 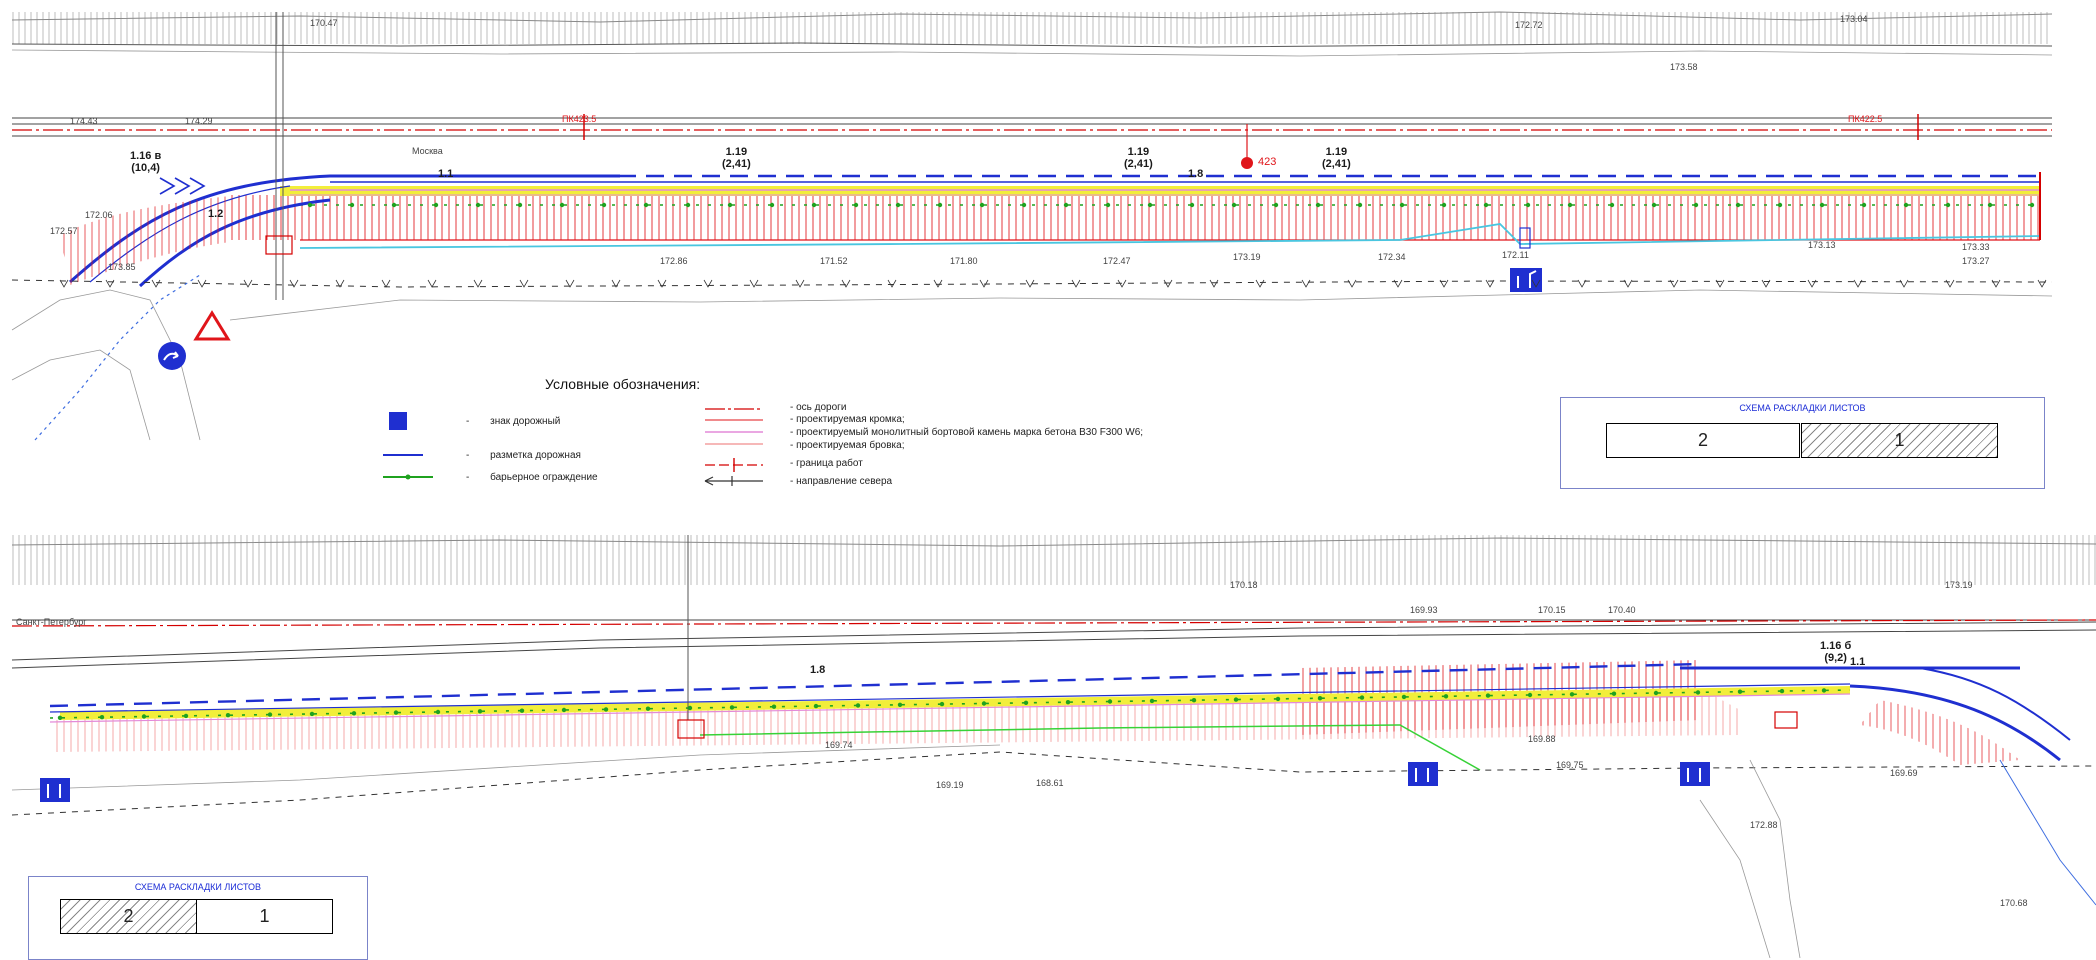 I want to click on pk-label-2: ПК422.5, so click(x=1865, y=119).